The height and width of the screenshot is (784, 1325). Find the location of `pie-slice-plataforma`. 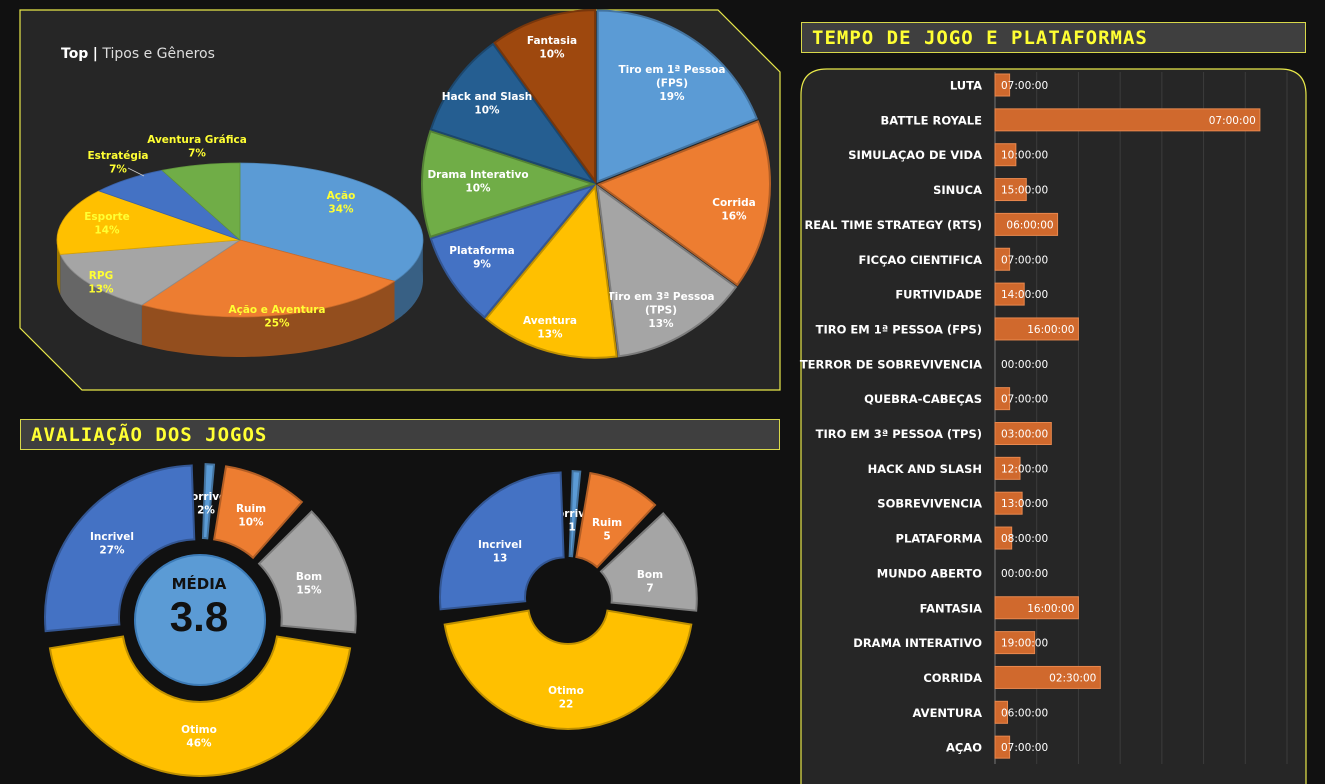

pie-slice-plataforma is located at coordinates (513, 251).